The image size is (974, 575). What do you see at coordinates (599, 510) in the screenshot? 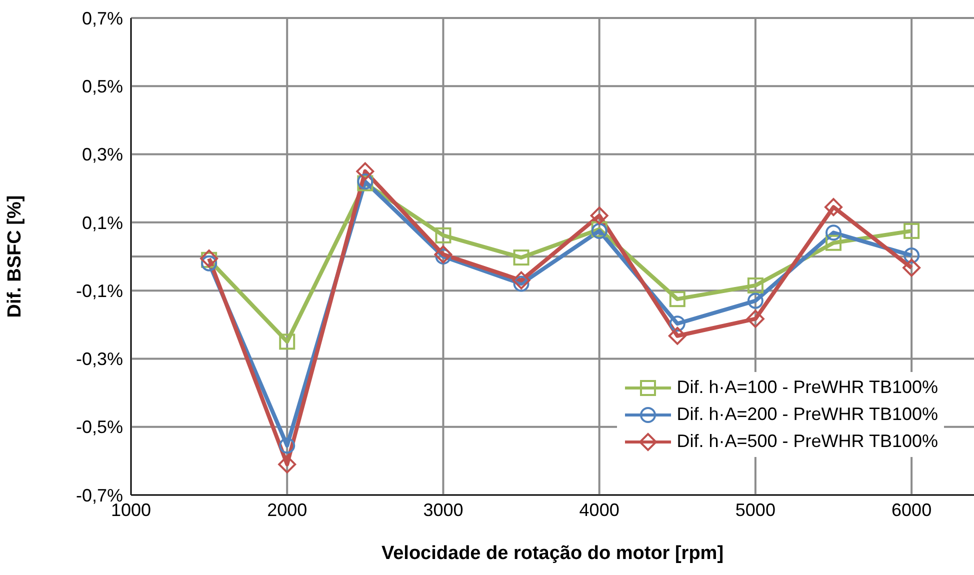
I see `x-tick-label: 4000` at bounding box center [599, 510].